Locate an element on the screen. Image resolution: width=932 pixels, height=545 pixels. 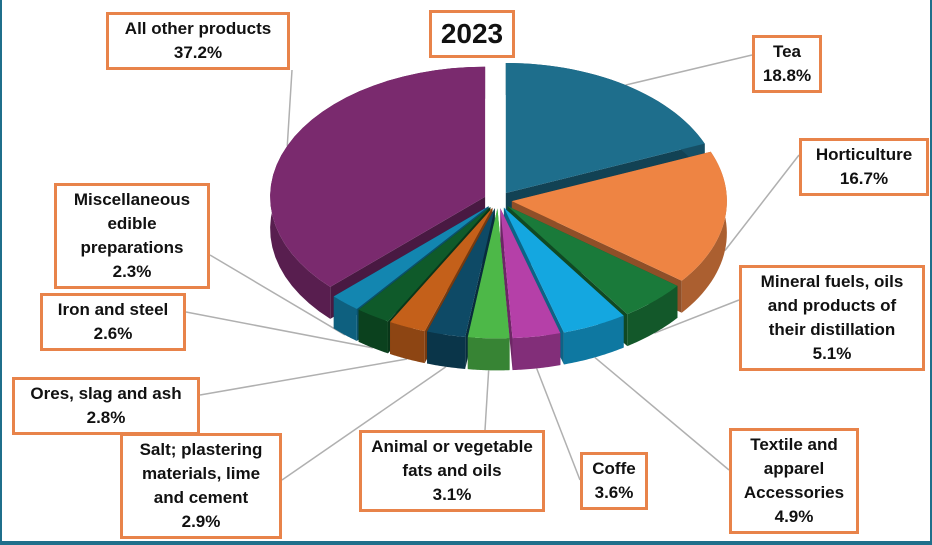
leader-line-mineral-fuels is located at coordinates (696, 316).